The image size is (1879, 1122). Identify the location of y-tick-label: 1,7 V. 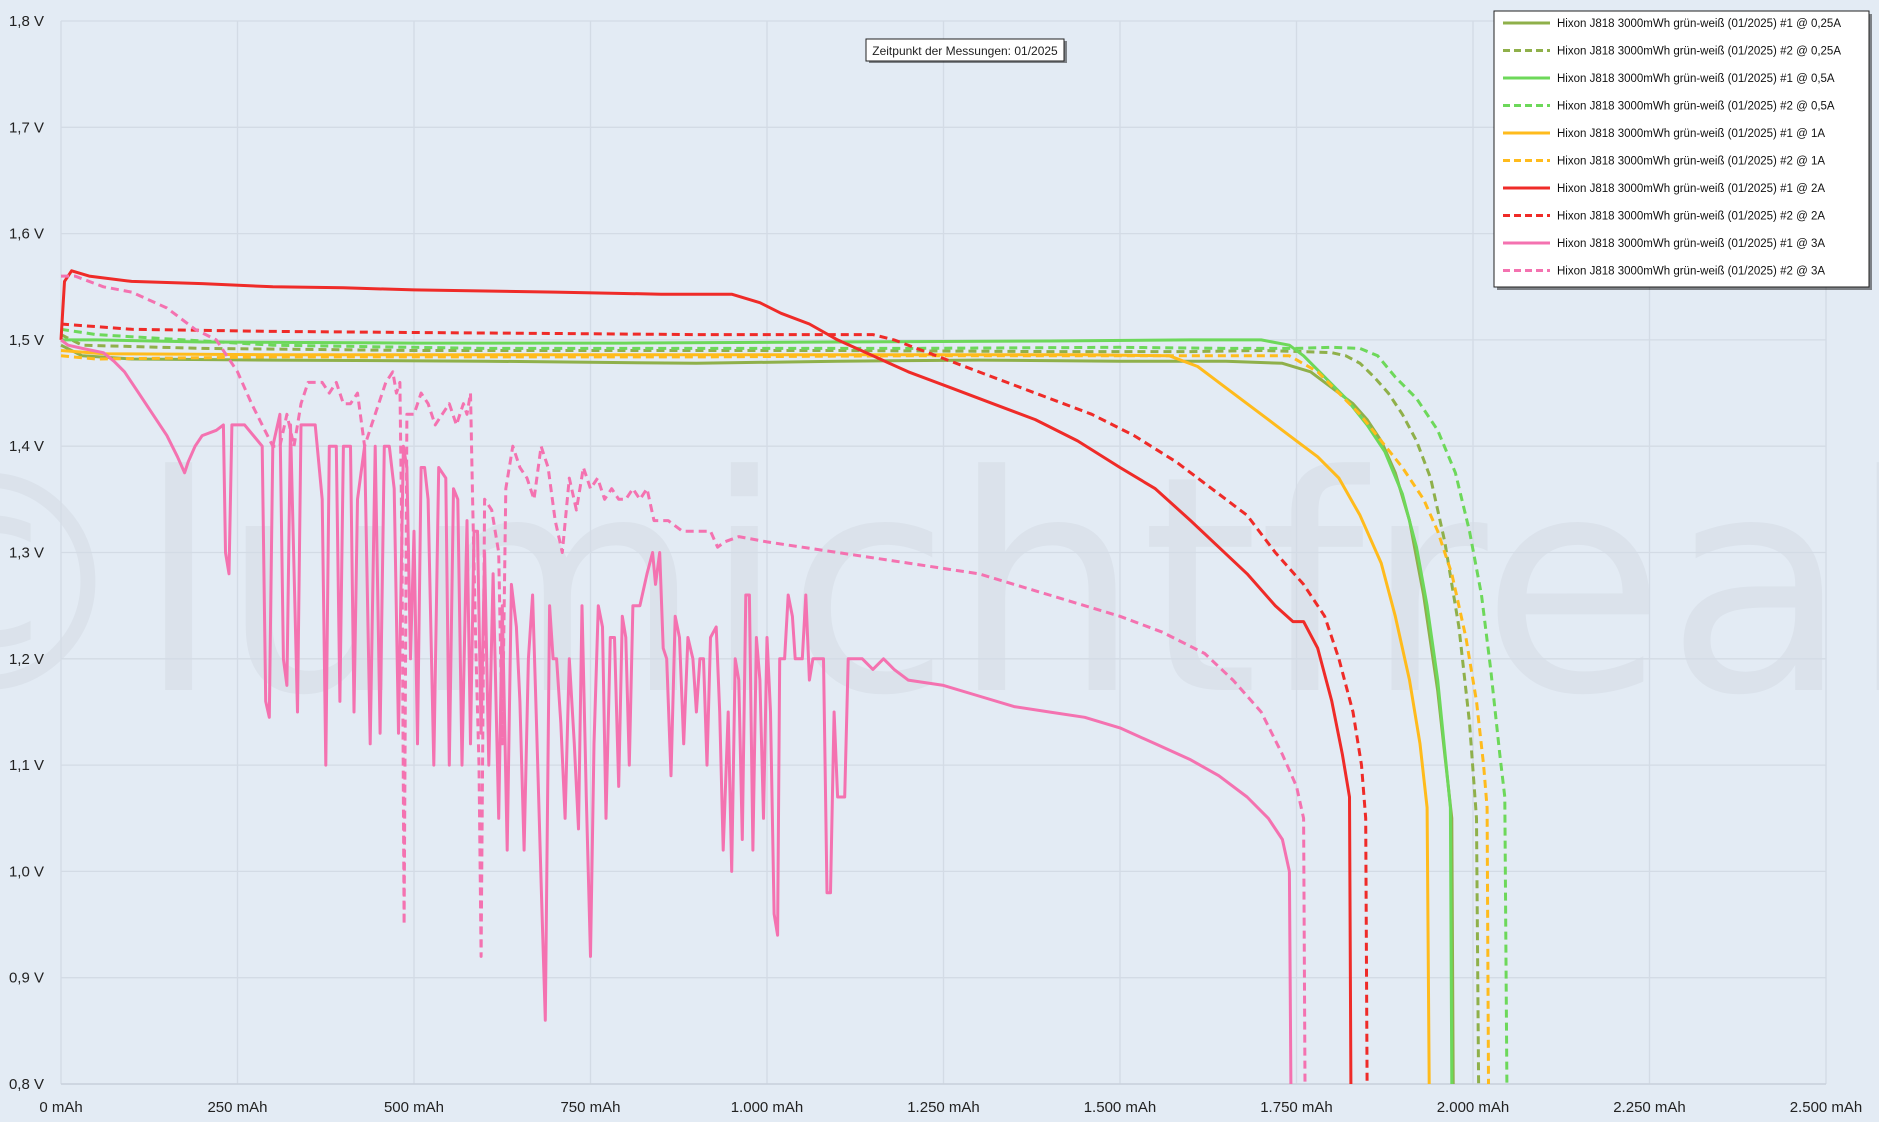
(26, 127).